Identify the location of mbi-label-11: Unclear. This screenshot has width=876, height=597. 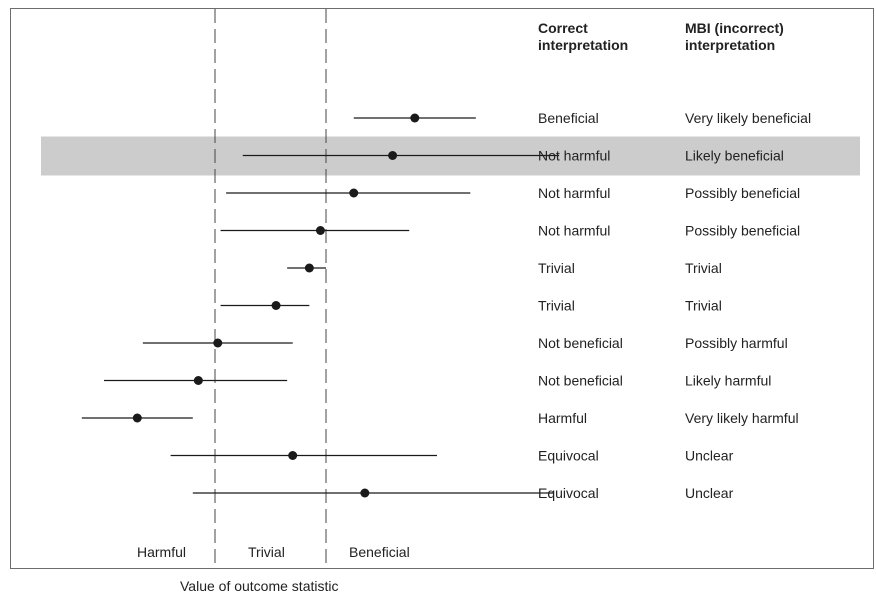
(709, 493).